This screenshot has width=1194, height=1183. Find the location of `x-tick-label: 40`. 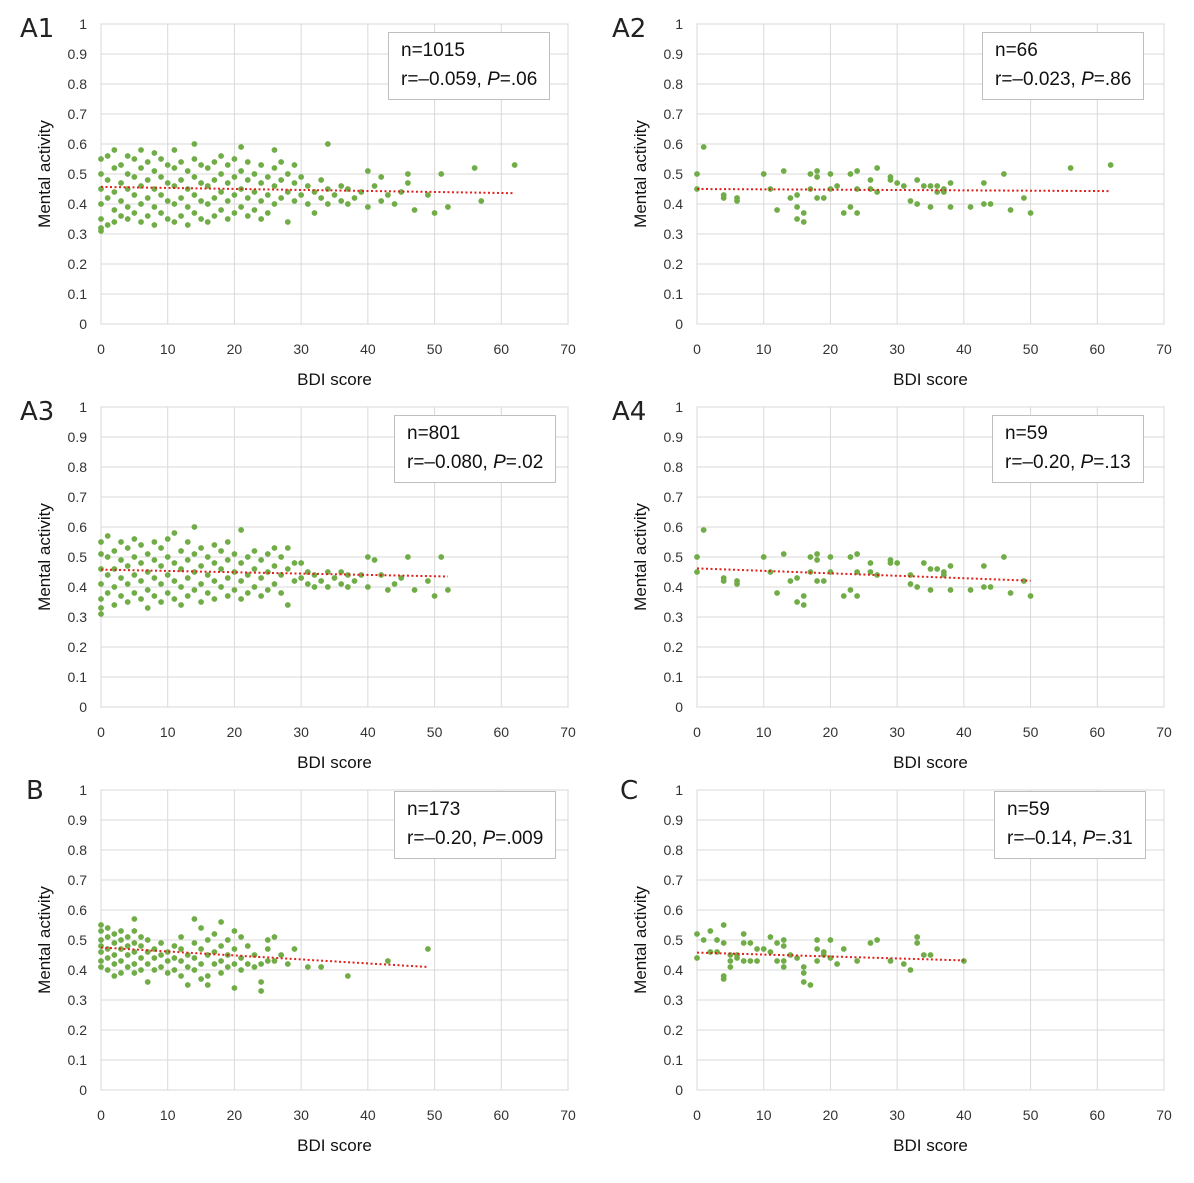

x-tick-label: 40 is located at coordinates (368, 732).